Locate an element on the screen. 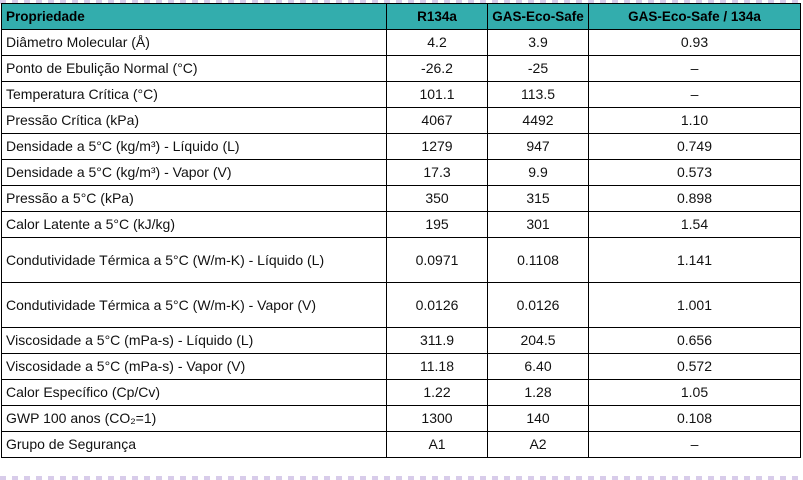 The image size is (803, 480). table-row: Diâmetro Molecular (Å) 4.2 3.9 0.93 is located at coordinates (401, 42).